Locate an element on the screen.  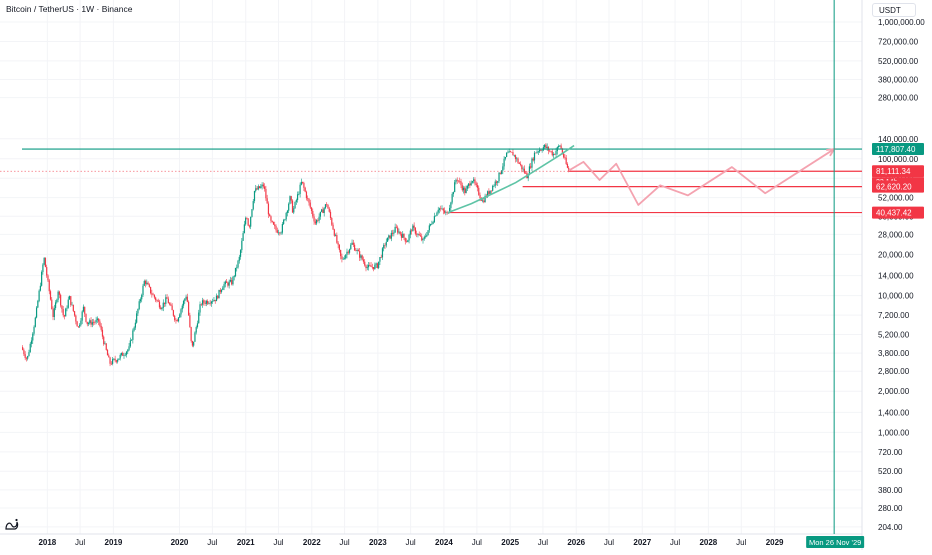
price-tick-label: 280,000.00 is located at coordinates (898, 98).